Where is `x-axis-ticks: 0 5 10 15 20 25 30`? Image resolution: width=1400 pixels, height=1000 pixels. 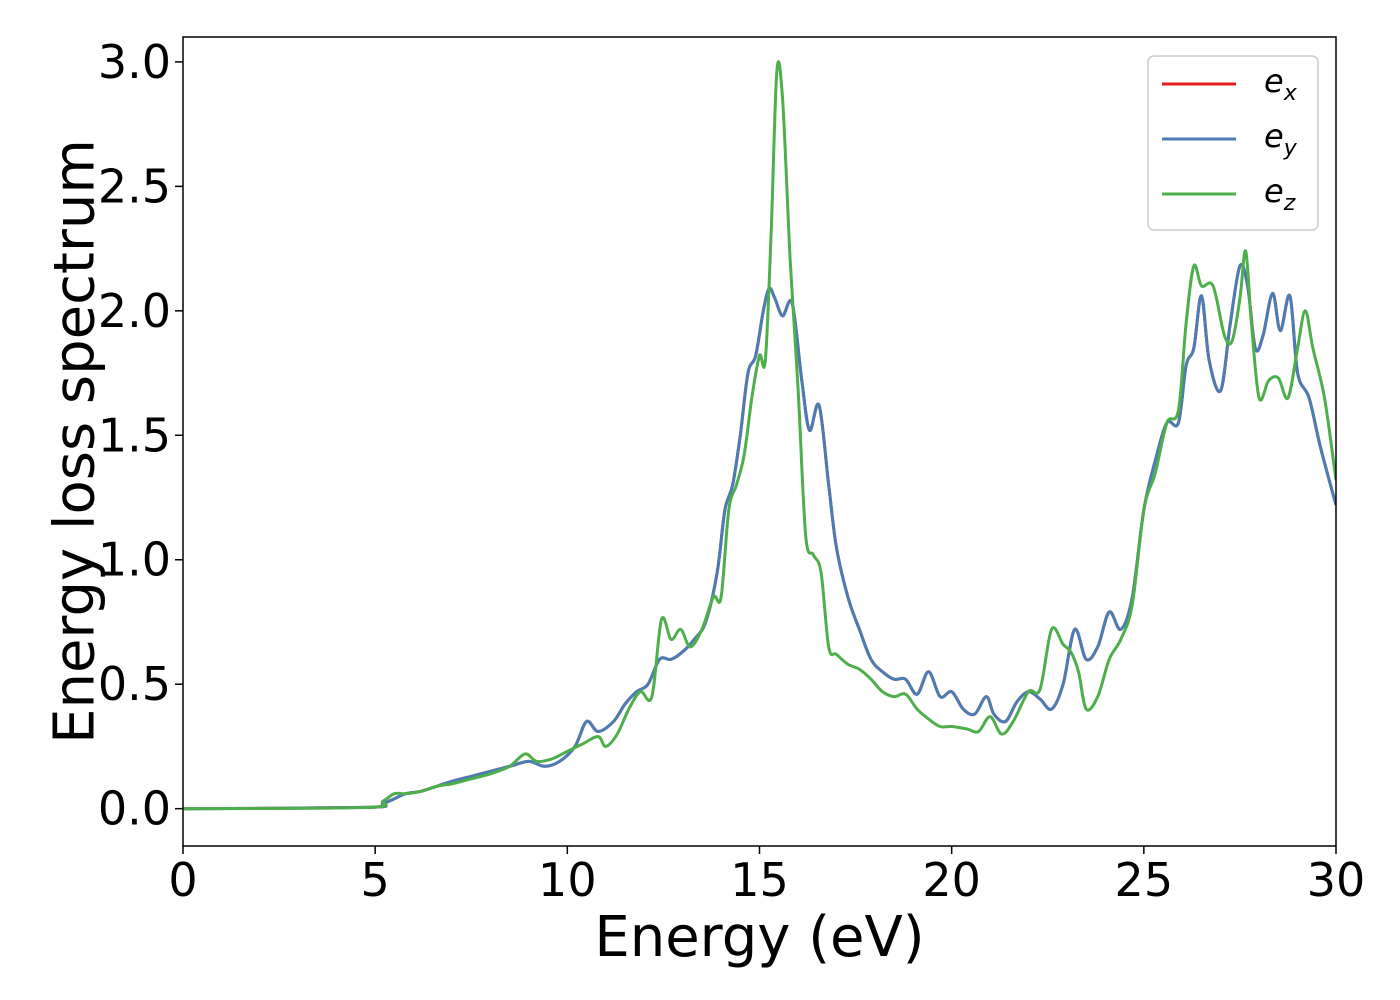
x-axis-ticks: 0 5 10 15 20 25 30 is located at coordinates (766, 876).